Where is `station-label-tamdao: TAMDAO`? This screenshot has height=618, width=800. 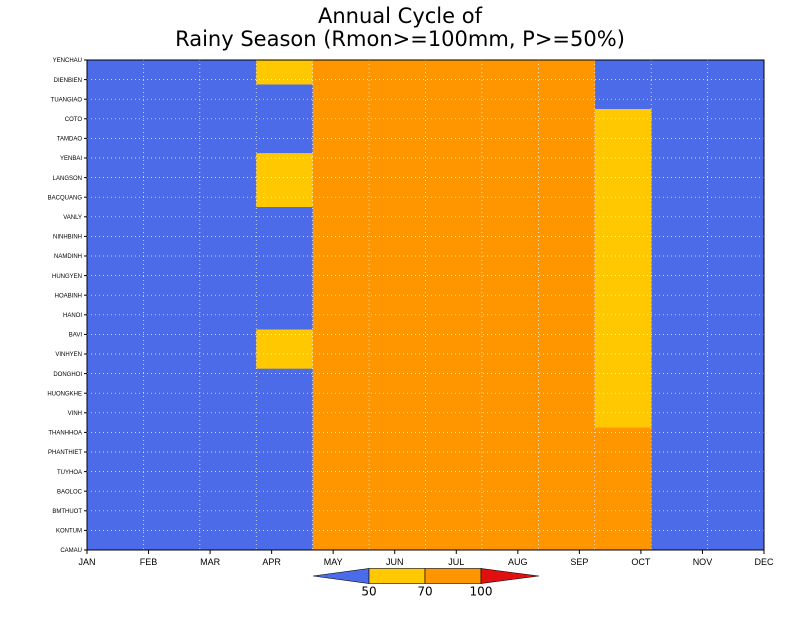
station-label-tamdao: TAMDAO is located at coordinates (70, 140).